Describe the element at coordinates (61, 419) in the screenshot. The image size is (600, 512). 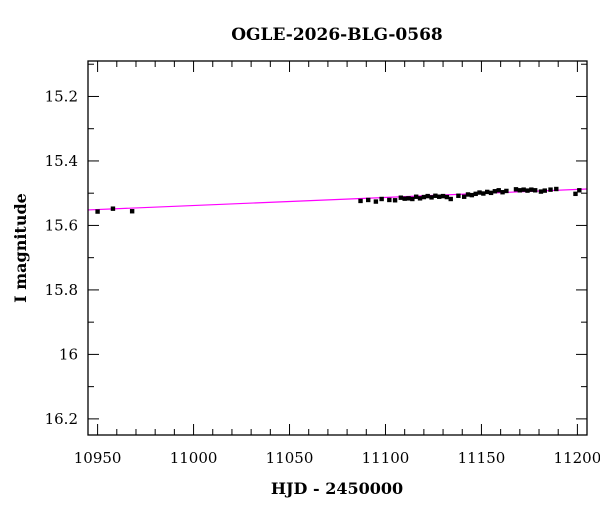
I see `y-tick-label: 16.2` at that location.